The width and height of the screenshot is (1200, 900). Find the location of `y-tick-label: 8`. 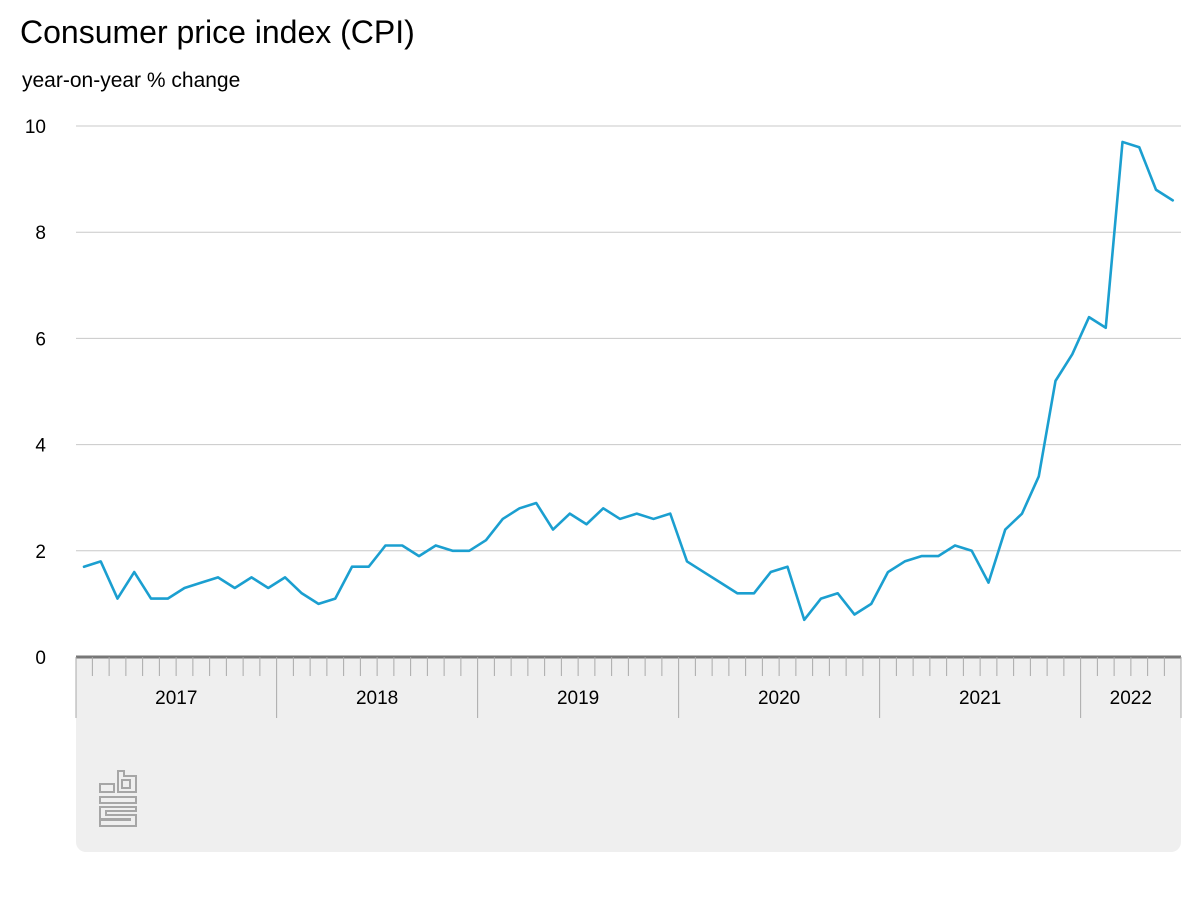

y-tick-label: 8 is located at coordinates (40, 233).